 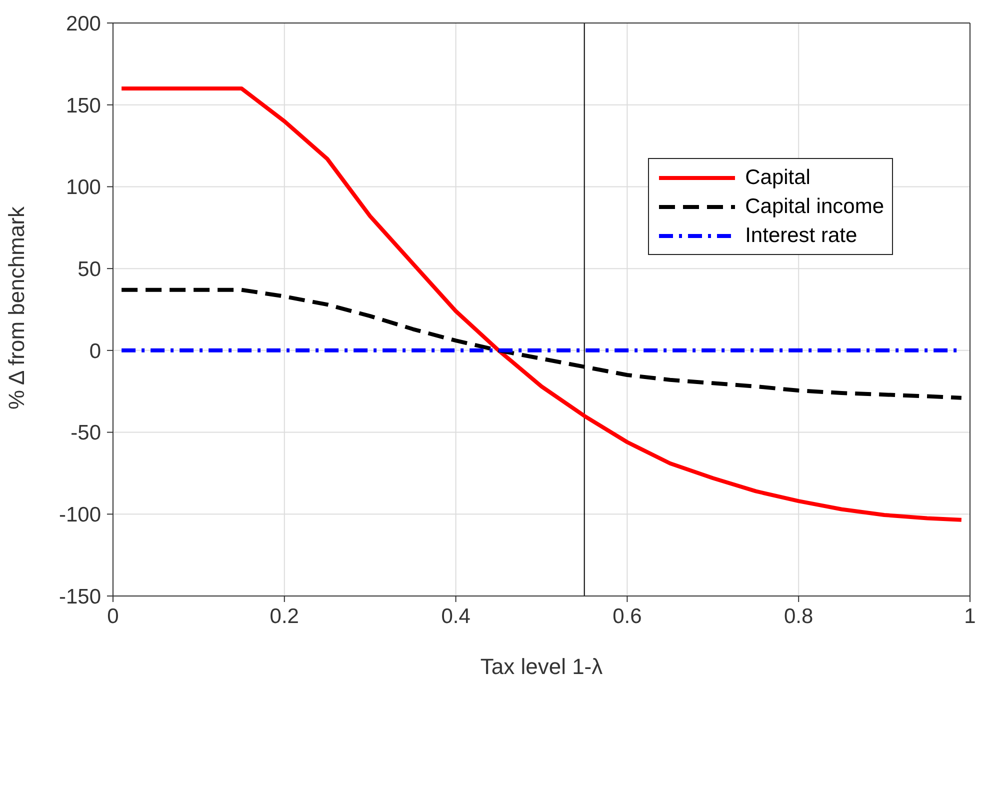 What do you see at coordinates (89, 270) in the screenshot?
I see `y-tick-label: 50` at bounding box center [89, 270].